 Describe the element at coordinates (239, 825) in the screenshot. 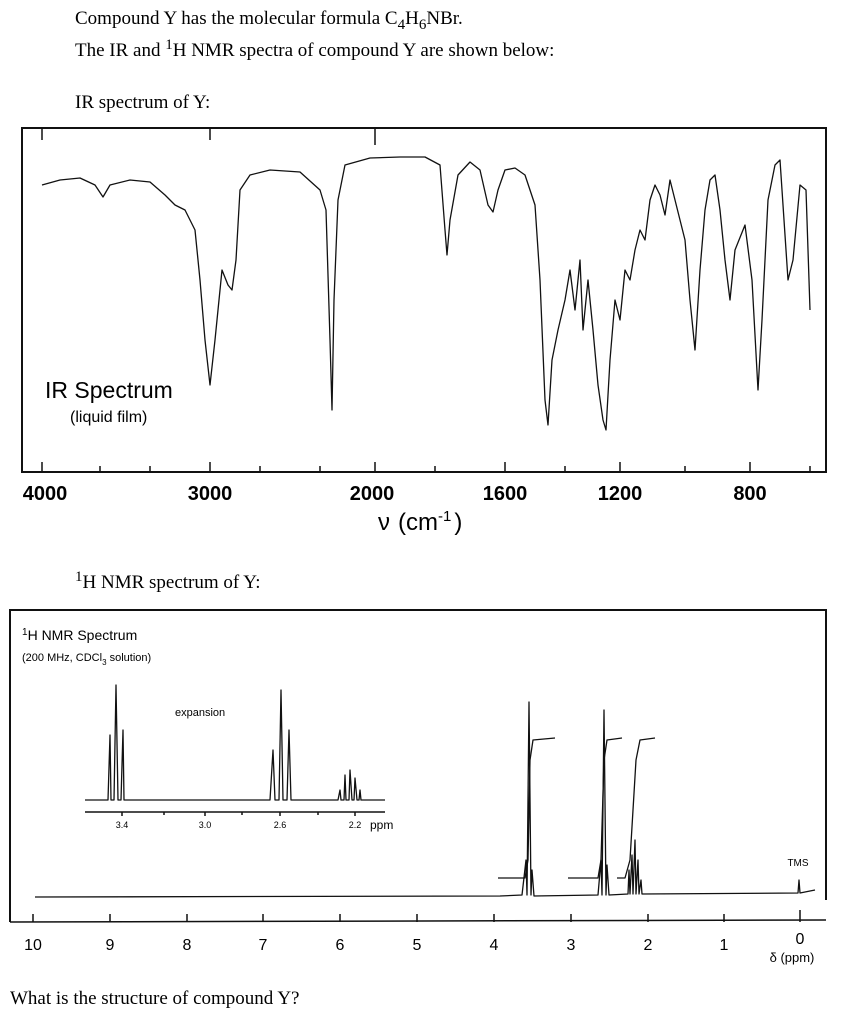

I see `inset-tick-labels: 3.4 3.0 2.6 2.2` at that location.